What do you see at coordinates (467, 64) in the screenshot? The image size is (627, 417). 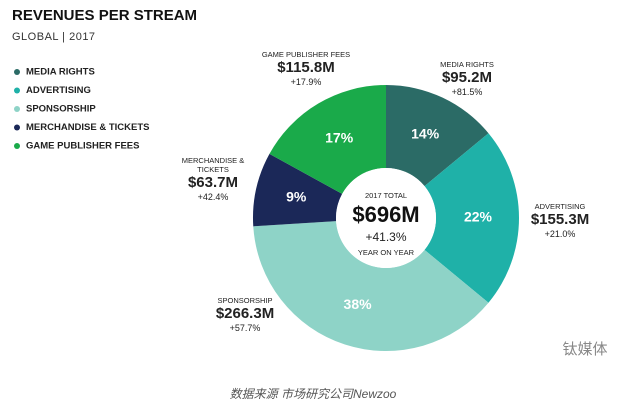 I see `callout-name: MEDIA RIGHTS` at bounding box center [467, 64].